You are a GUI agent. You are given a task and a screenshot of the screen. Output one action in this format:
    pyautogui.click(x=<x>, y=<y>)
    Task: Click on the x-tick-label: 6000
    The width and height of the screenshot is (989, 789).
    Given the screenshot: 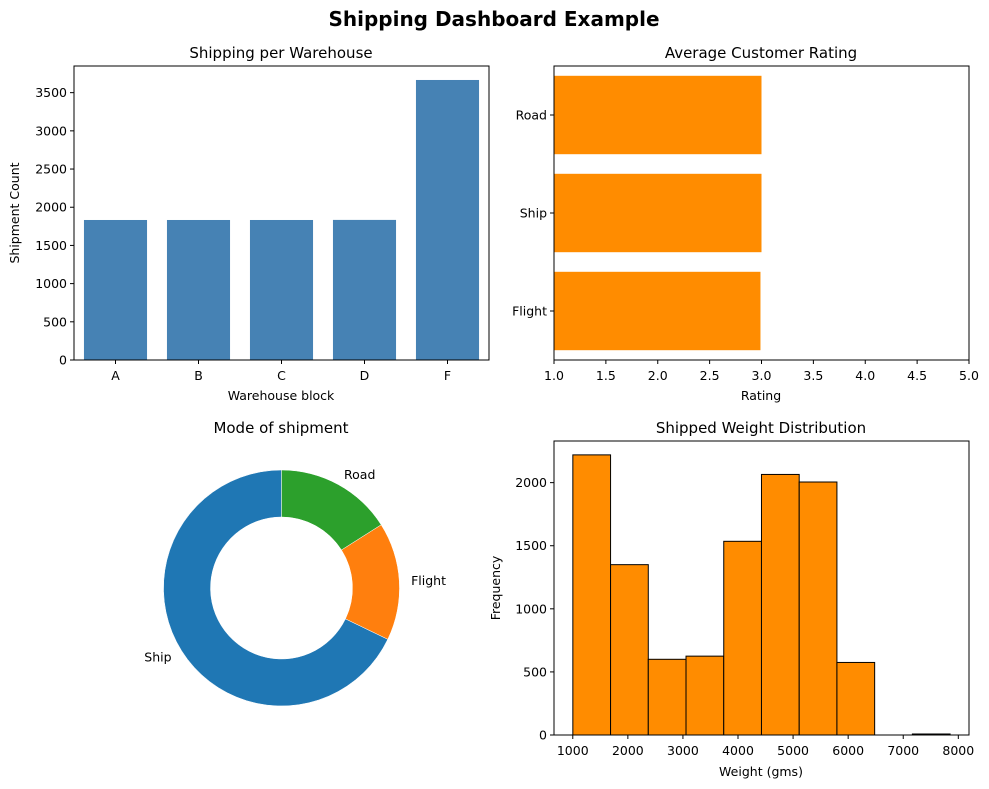 What is the action you would take?
    pyautogui.click(x=848, y=750)
    